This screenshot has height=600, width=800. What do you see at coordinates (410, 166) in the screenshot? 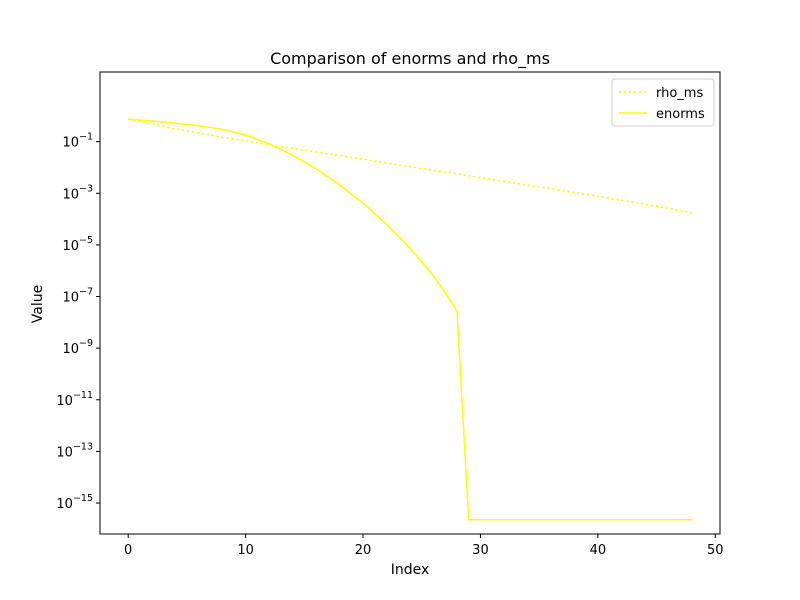
I see `series-line-rho-ms` at bounding box center [410, 166].